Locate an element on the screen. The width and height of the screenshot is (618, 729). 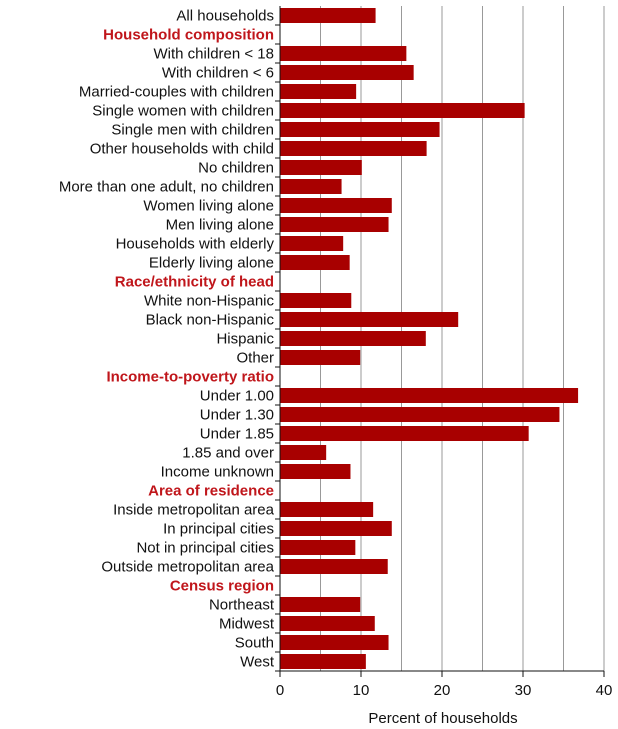
section-label: Income-to-poverty ratio is located at coordinates (190, 377).